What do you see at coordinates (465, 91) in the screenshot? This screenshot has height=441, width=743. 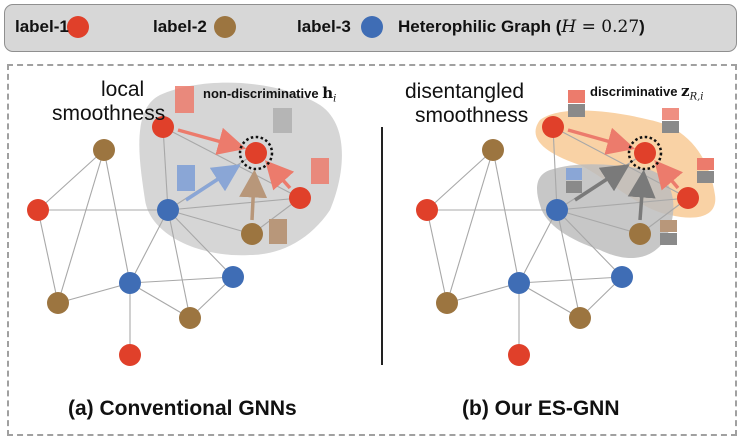 I see `panel-b-label-line1: disentangled` at bounding box center [465, 91].